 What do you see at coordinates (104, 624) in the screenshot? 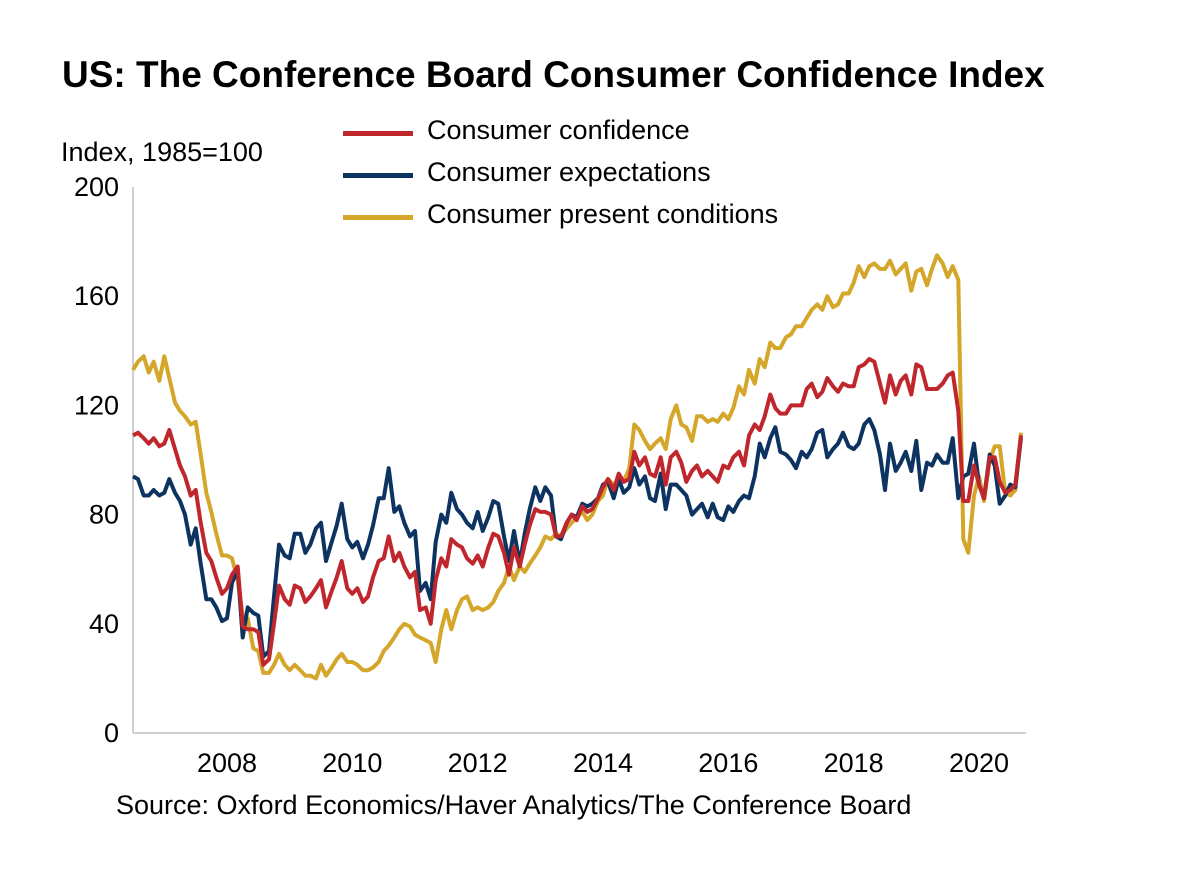
I see `y-tick-label: 40` at bounding box center [104, 624].